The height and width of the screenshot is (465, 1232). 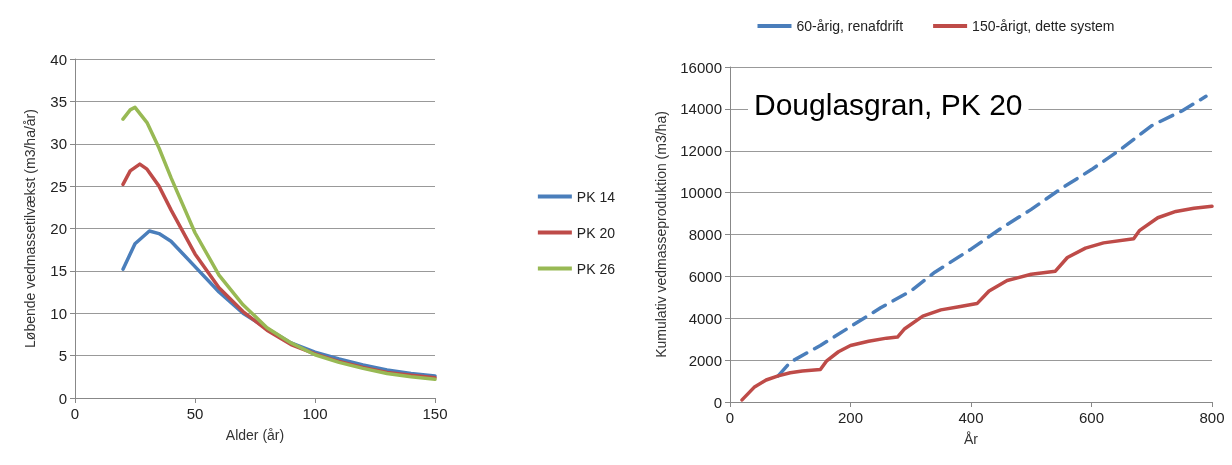 What do you see at coordinates (315, 413) in the screenshot?
I see `x-tick-label: 100` at bounding box center [315, 413].